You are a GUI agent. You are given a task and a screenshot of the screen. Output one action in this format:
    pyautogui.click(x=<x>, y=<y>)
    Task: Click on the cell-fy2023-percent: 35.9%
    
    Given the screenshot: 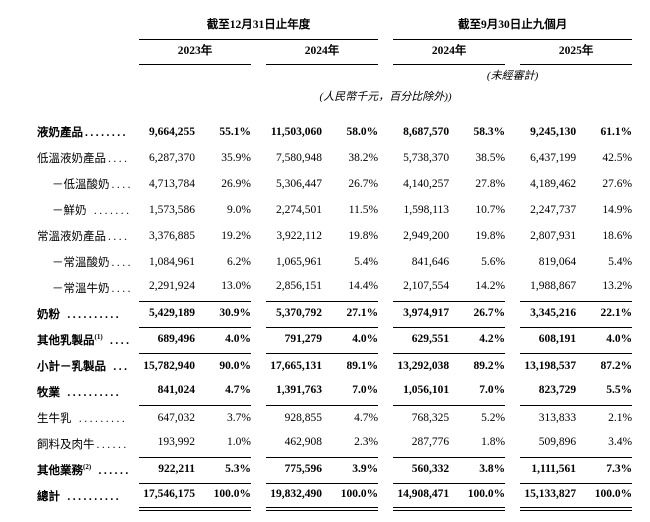 What is the action you would take?
    pyautogui.click(x=236, y=158)
    